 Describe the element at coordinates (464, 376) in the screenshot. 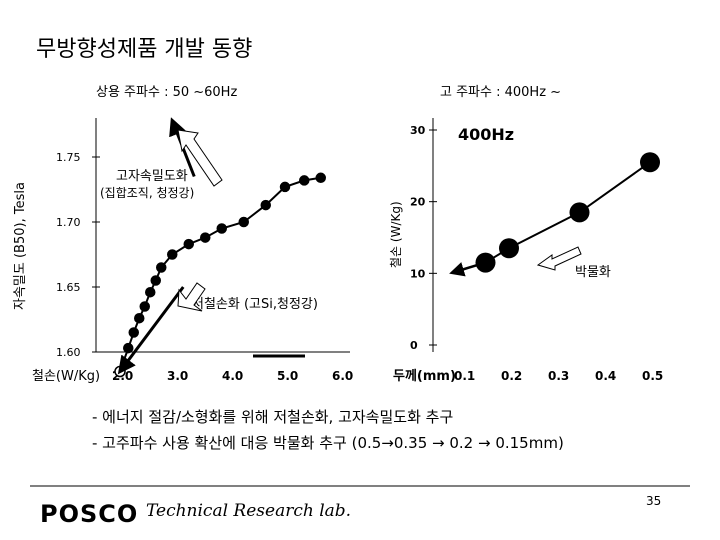

I see `right-x-tick-label: 0.1` at that location.